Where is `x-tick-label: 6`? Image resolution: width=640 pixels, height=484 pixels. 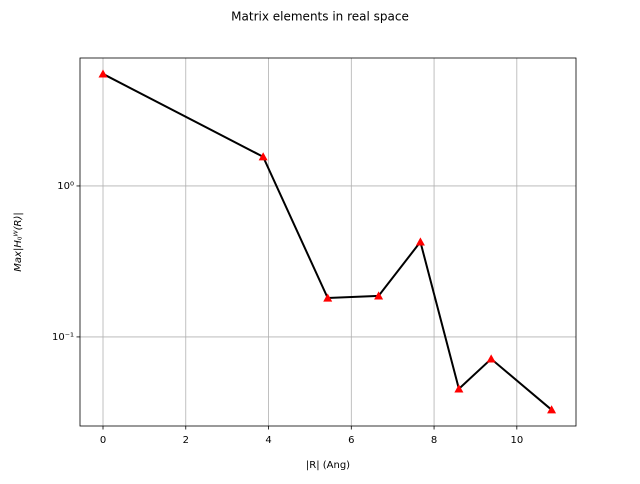 x-tick-label: 6 is located at coordinates (351, 440).